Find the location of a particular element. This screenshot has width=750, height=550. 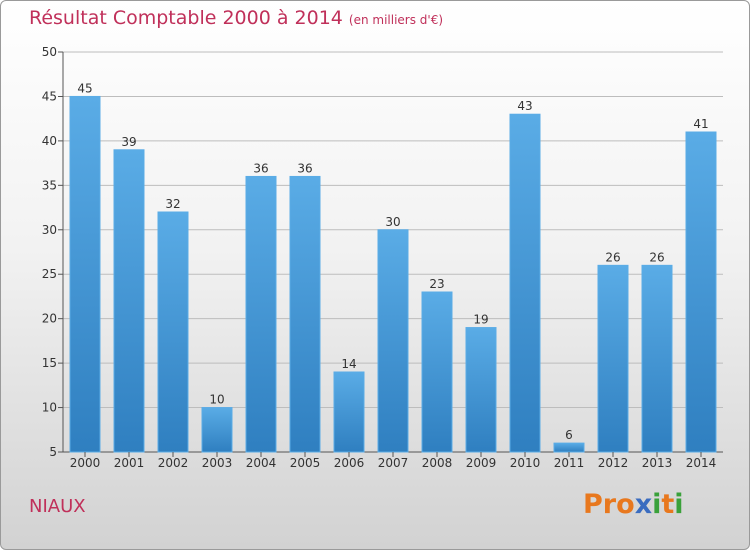

x-tick-label: 2005 is located at coordinates (305, 463).